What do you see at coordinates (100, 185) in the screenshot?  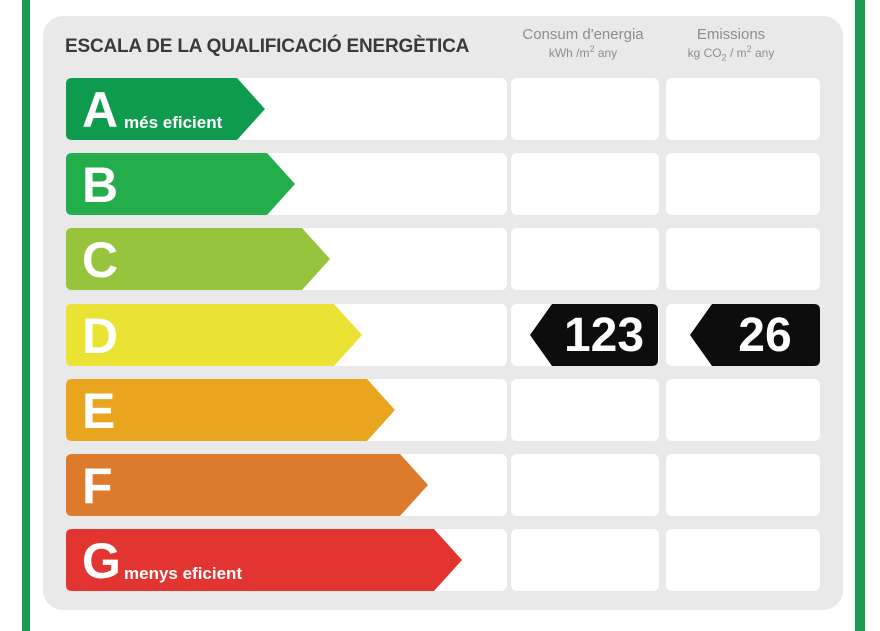 I see `grade-letter: B` at bounding box center [100, 185].